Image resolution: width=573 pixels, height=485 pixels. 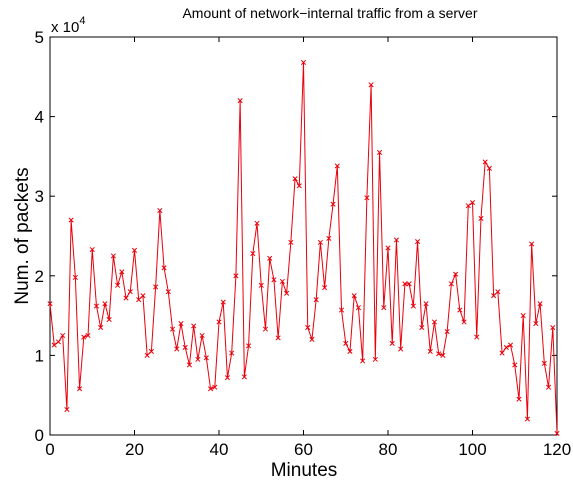 I want to click on x-tick-label: 40, so click(x=219, y=449).